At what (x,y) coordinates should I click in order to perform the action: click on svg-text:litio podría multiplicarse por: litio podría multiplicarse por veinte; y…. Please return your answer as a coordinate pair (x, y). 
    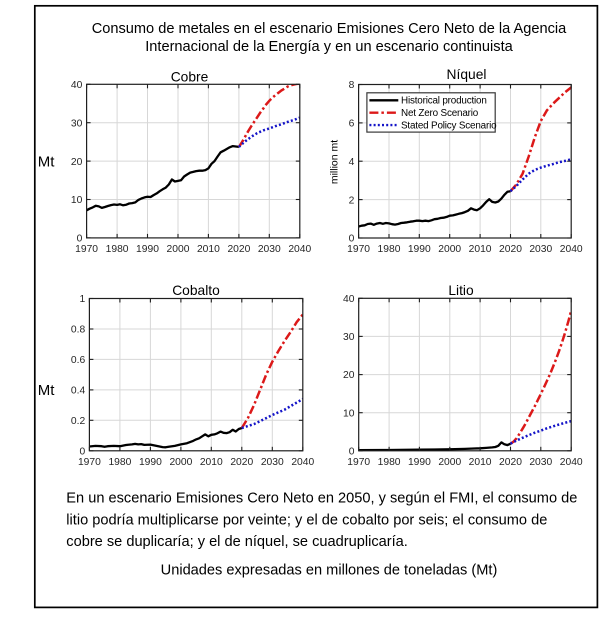
    Looking at the image, I should click on (306, 520).